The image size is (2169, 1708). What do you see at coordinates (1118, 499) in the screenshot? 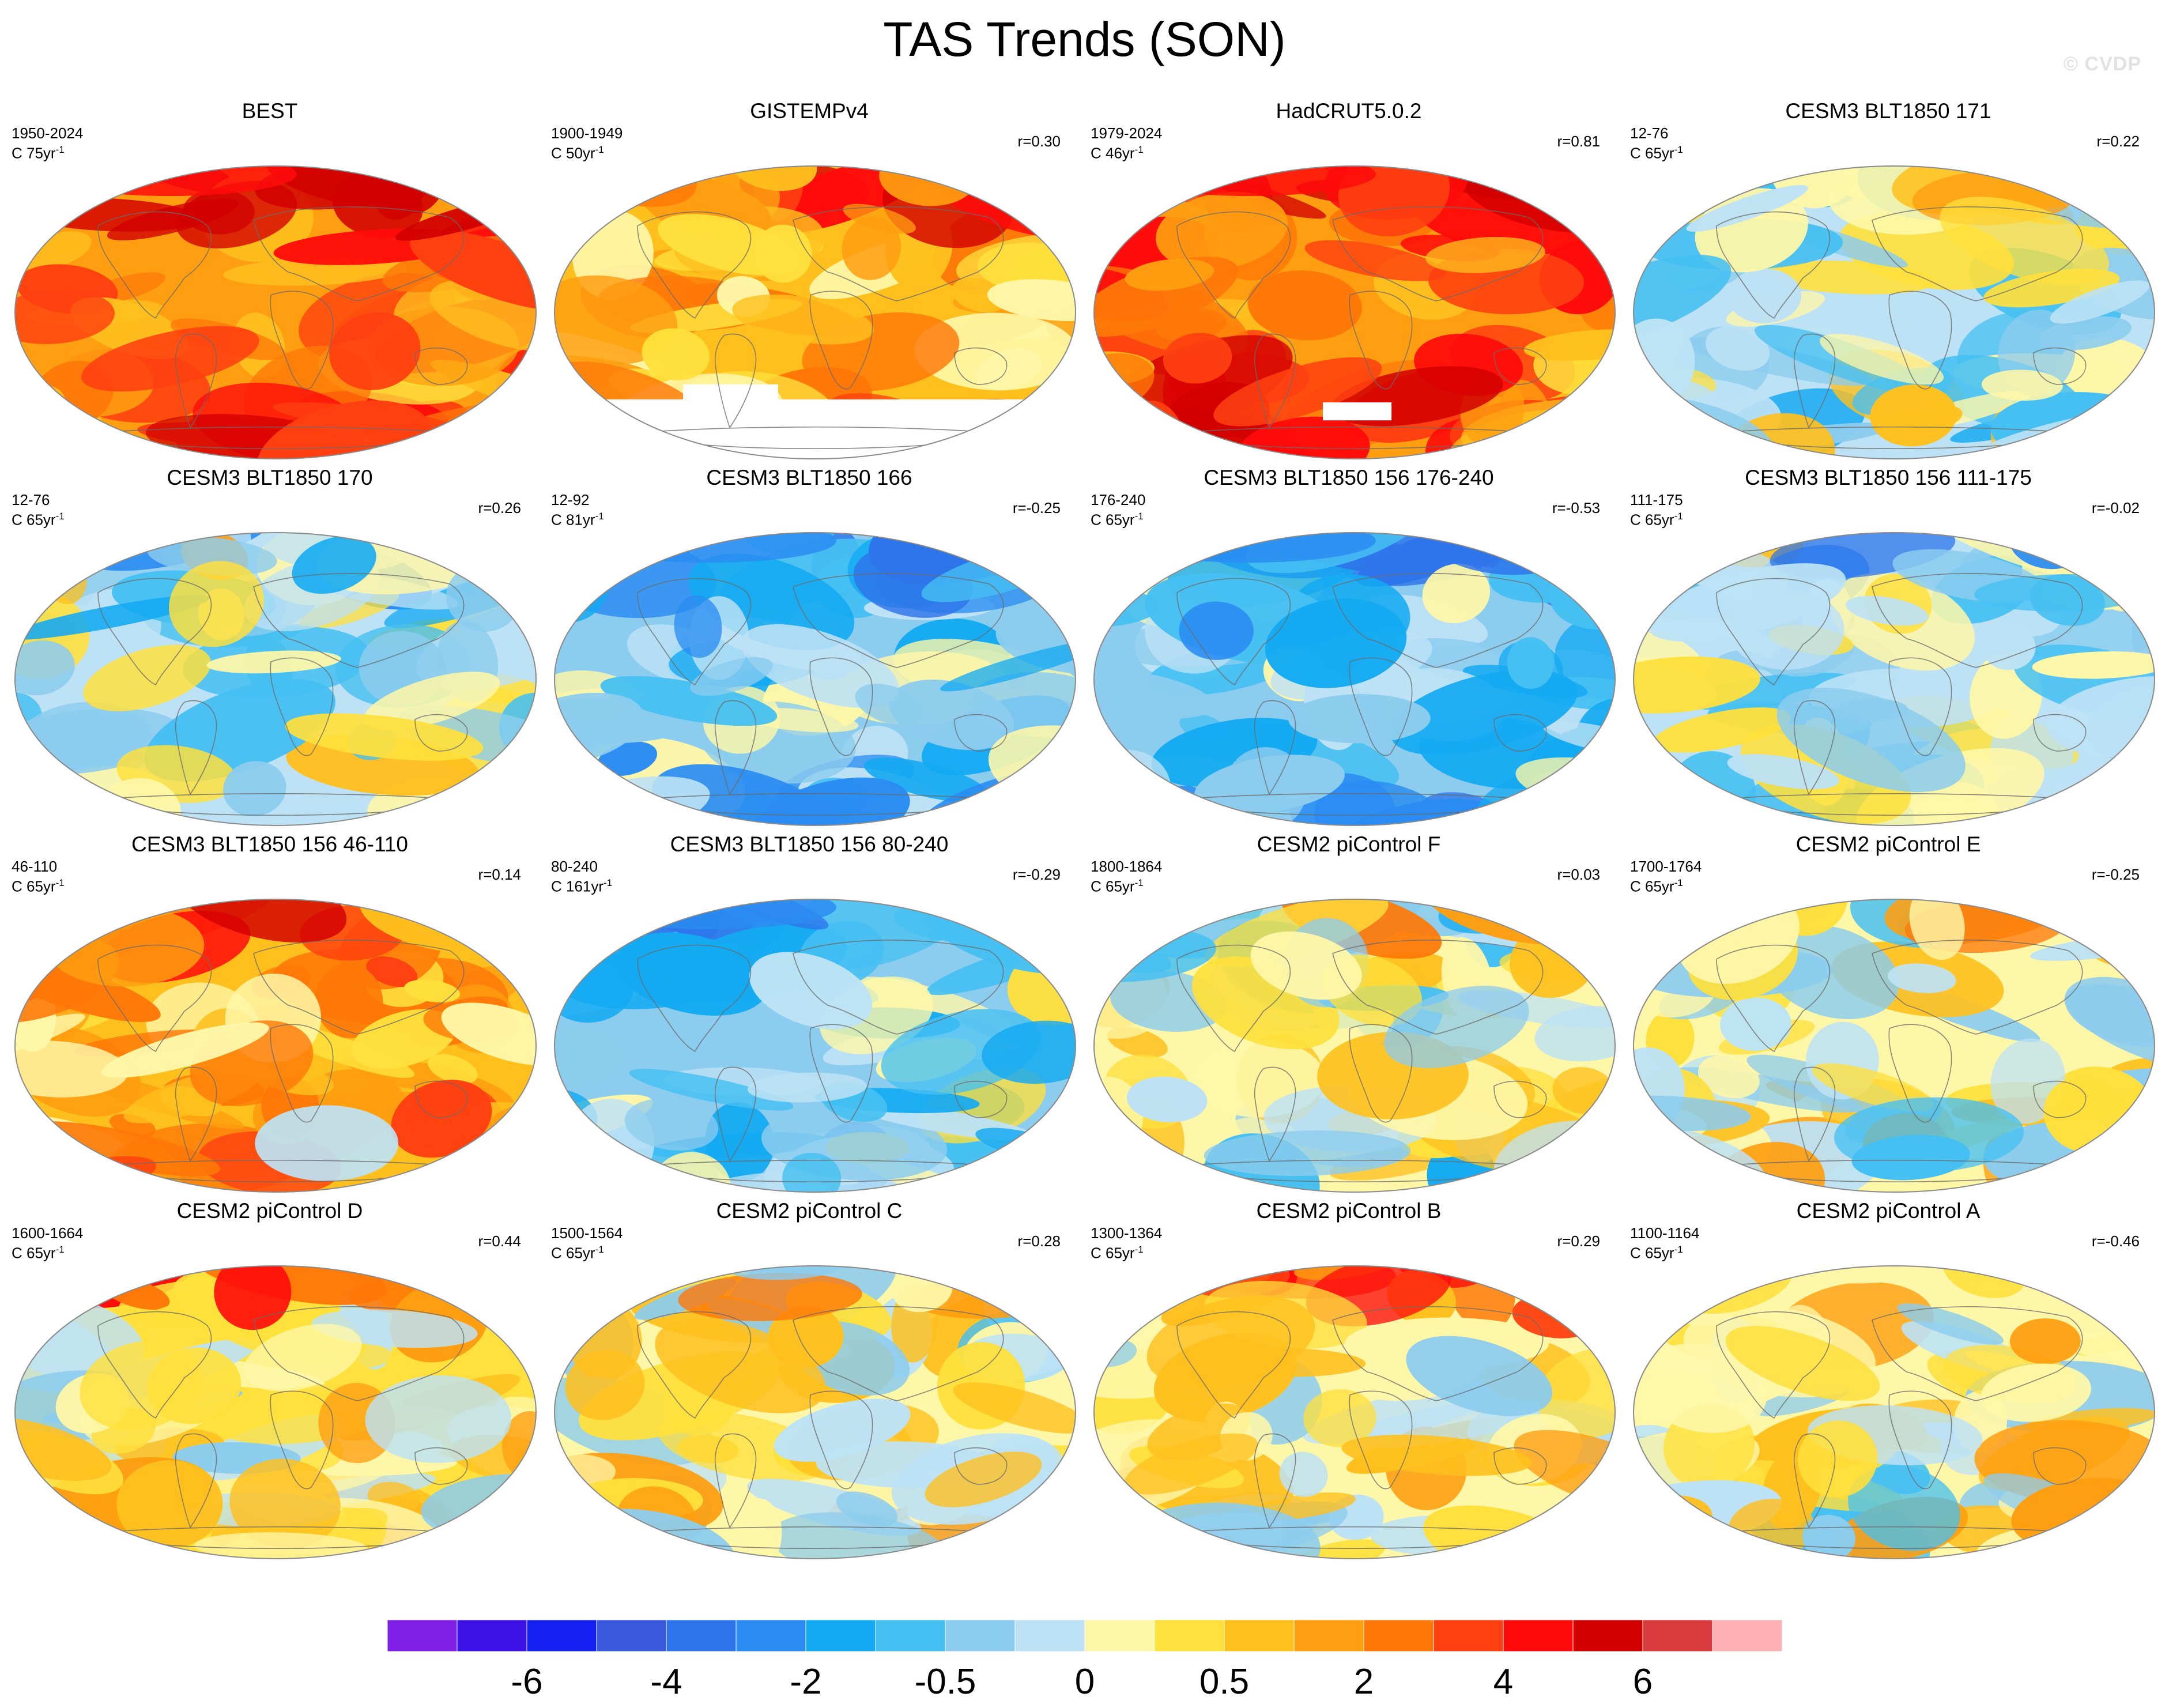
I see `panel-period: 176-240` at bounding box center [1118, 499].